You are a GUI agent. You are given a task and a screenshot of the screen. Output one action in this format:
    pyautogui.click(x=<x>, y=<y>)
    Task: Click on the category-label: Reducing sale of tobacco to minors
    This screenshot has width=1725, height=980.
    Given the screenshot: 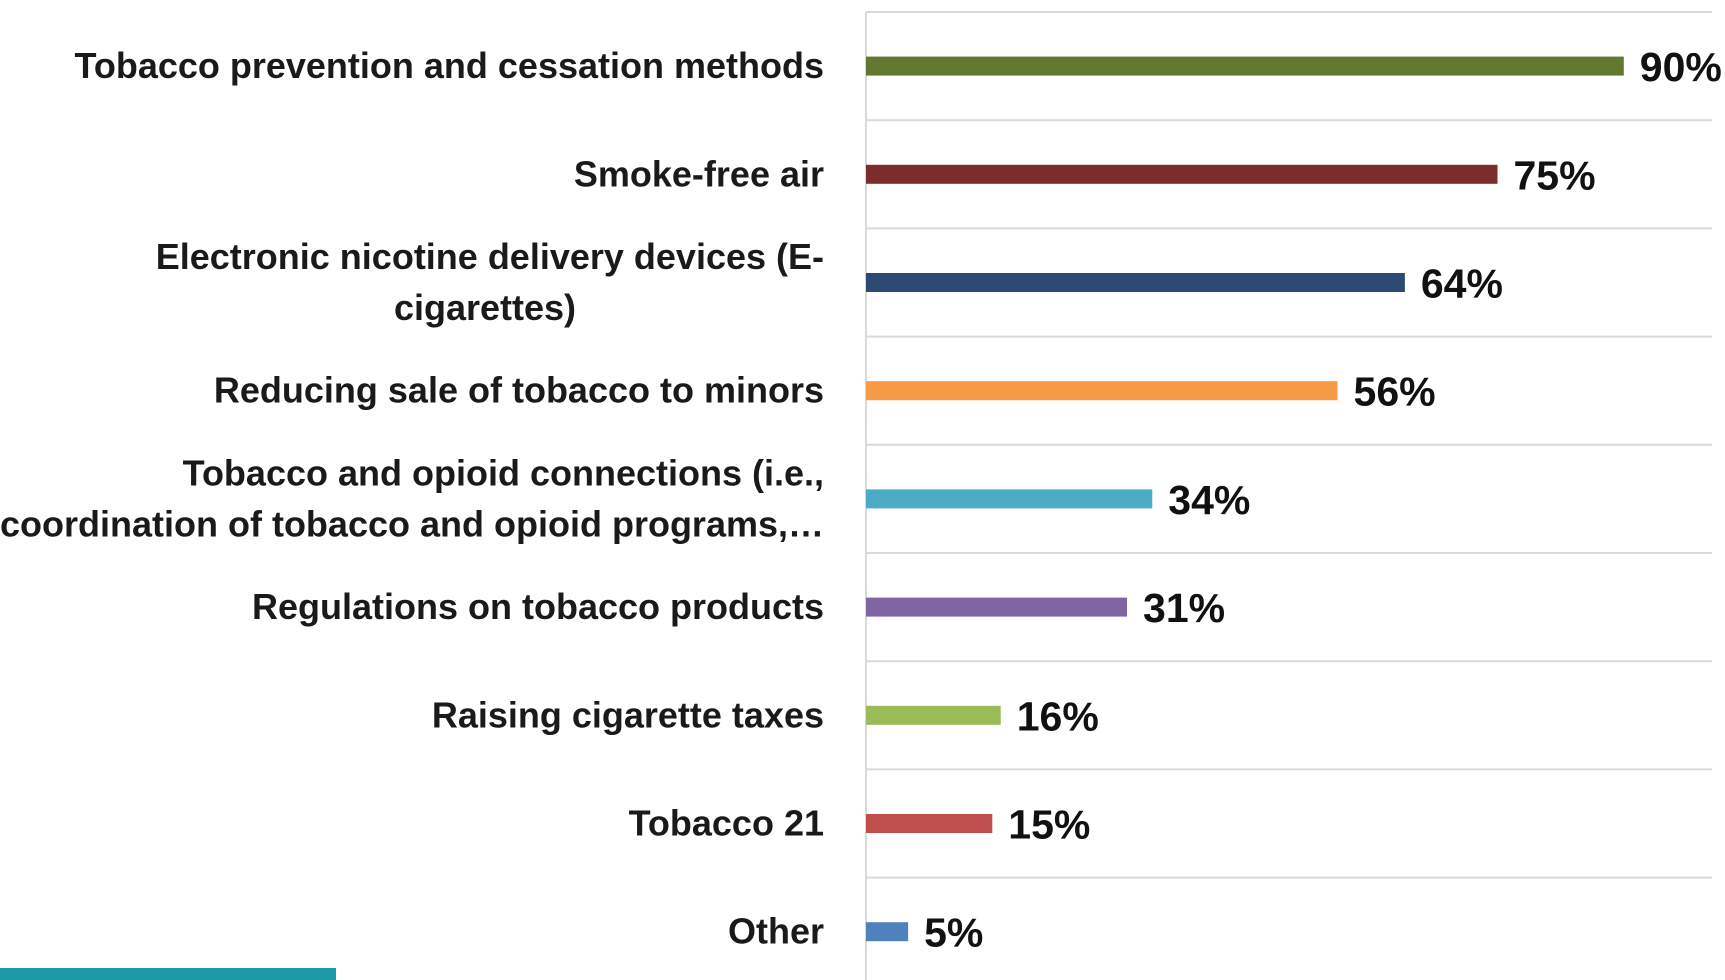 What is the action you would take?
    pyautogui.click(x=519, y=390)
    